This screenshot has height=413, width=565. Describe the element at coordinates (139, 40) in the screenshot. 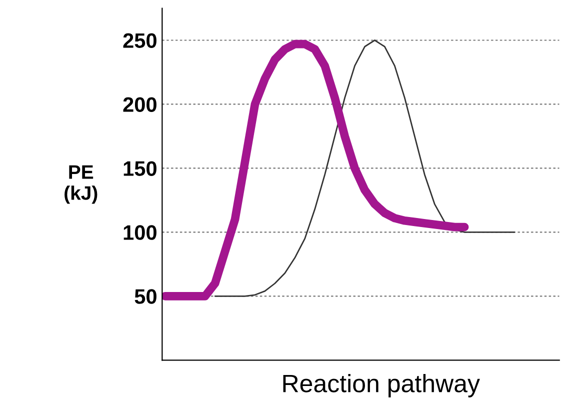

I see `y-tick-label: 250` at that location.